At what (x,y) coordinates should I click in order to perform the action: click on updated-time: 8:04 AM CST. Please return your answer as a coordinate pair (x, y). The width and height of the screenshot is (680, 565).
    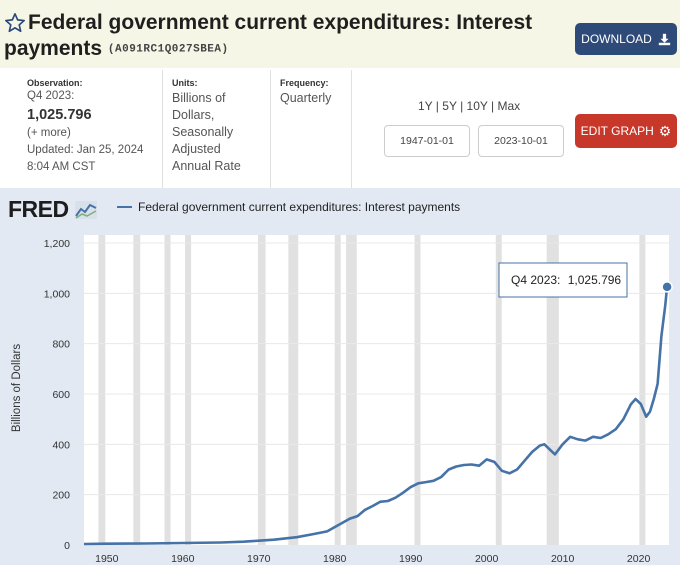
    Looking at the image, I should click on (61, 167).